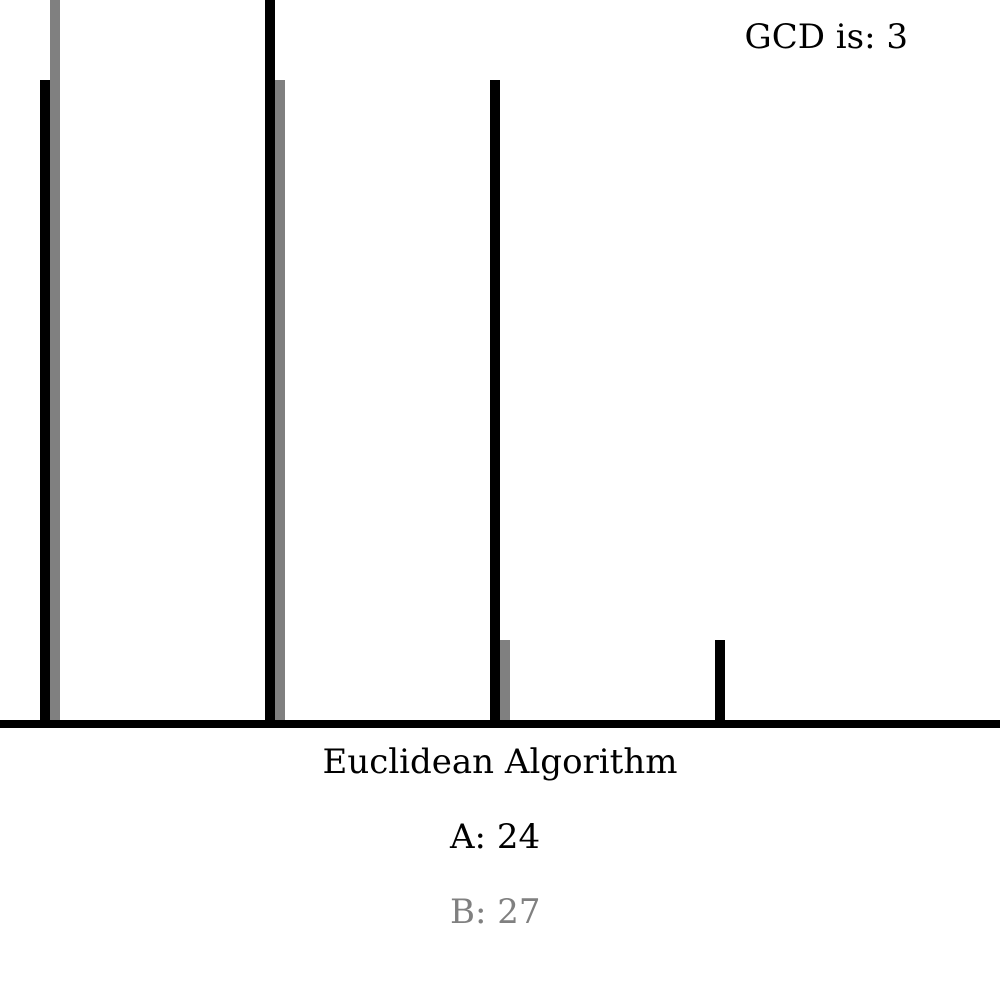  I want to click on gcd-result-label: GCD is: 3, so click(826, 37).